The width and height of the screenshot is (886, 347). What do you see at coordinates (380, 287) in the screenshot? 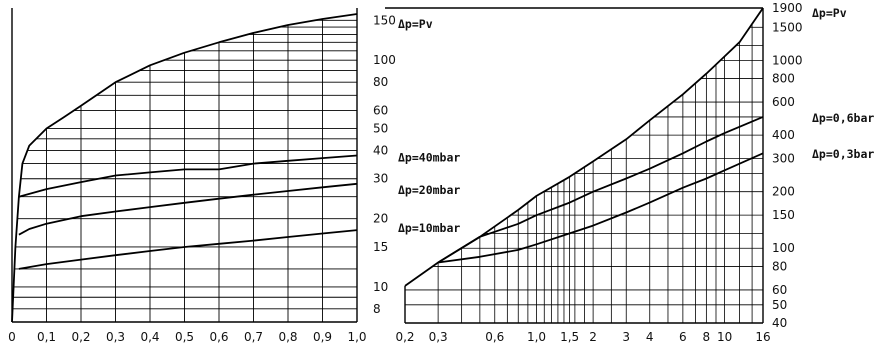
I see `y-tick-label: 10` at bounding box center [380, 287].